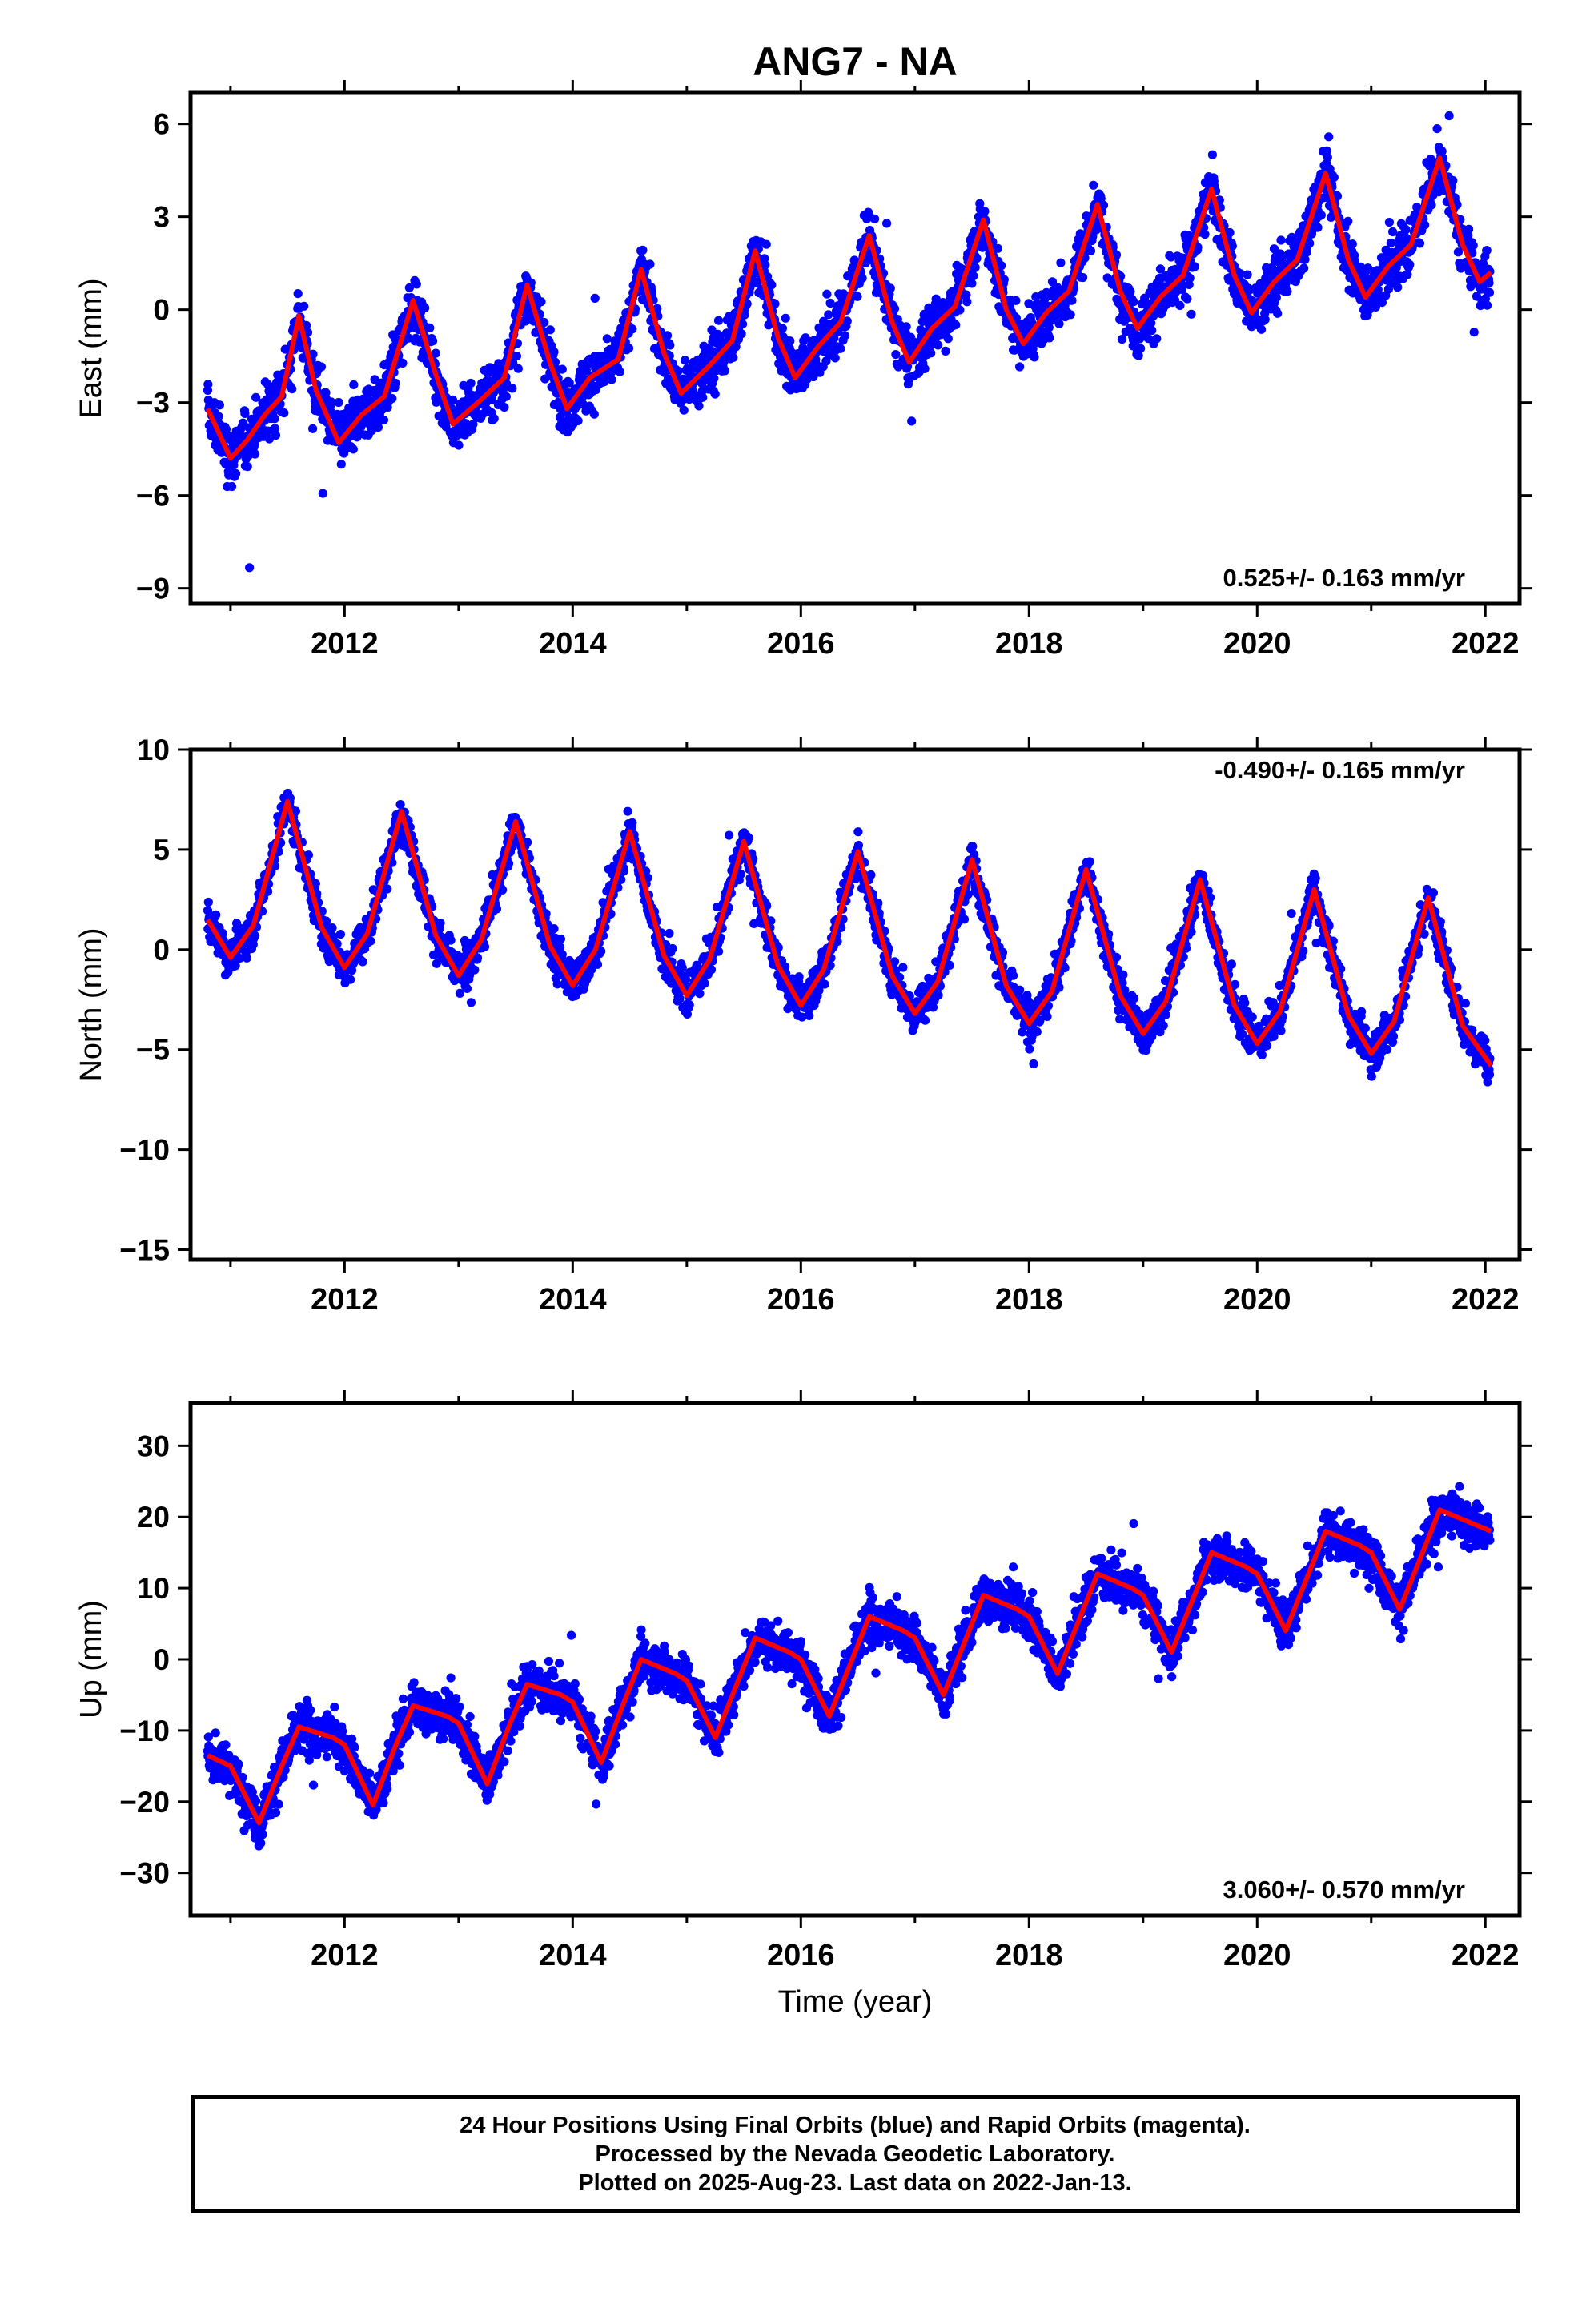 This screenshot has height=2324, width=1582. What do you see at coordinates (855, 61) in the screenshot?
I see `chart-title: ANG7 - NA` at bounding box center [855, 61].